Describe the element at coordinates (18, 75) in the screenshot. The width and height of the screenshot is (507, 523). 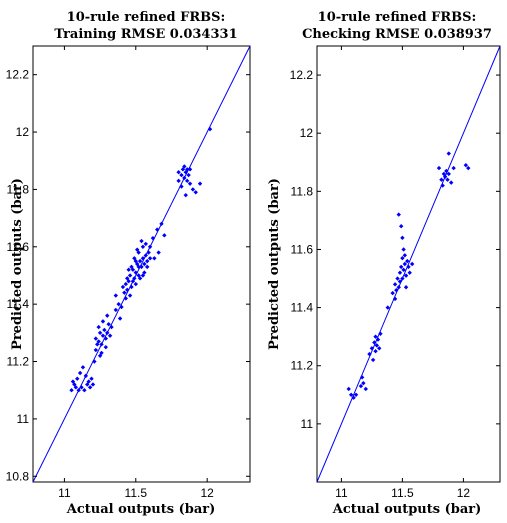
I see `training-y-tick-label: 12.2` at that location.